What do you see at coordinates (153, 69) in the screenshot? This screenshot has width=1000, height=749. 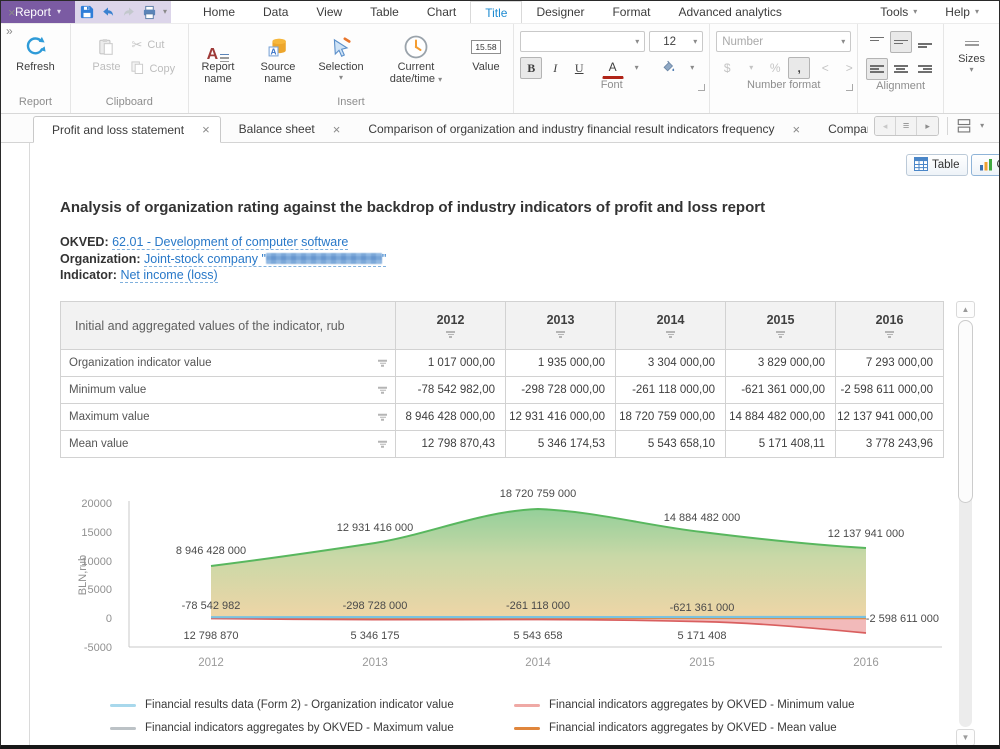 I see `copy-button: Copy` at bounding box center [153, 69].